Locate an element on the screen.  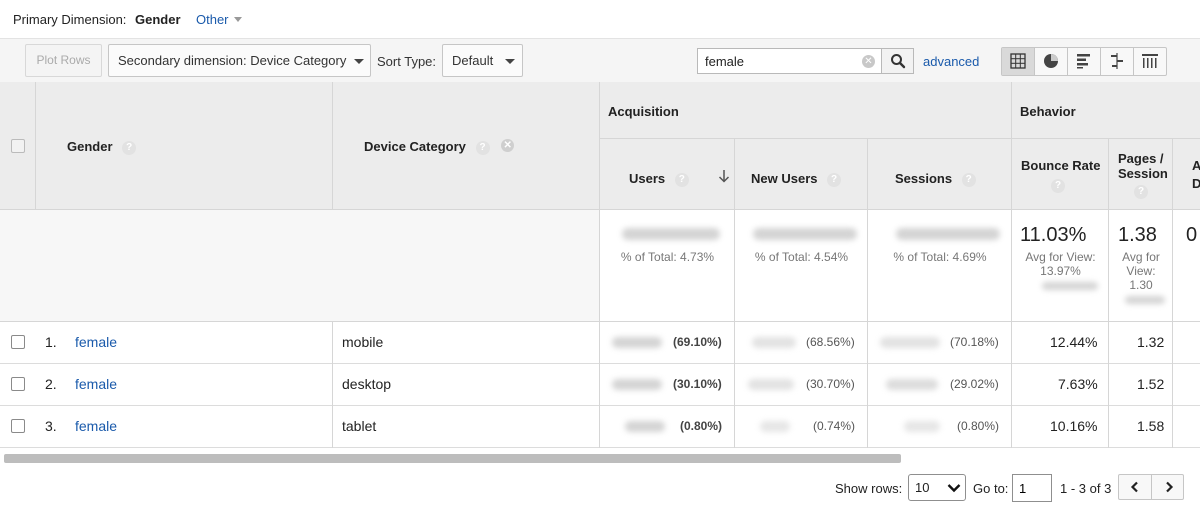
users-total-percent: % of Total: 4.73% is located at coordinates (667, 257).